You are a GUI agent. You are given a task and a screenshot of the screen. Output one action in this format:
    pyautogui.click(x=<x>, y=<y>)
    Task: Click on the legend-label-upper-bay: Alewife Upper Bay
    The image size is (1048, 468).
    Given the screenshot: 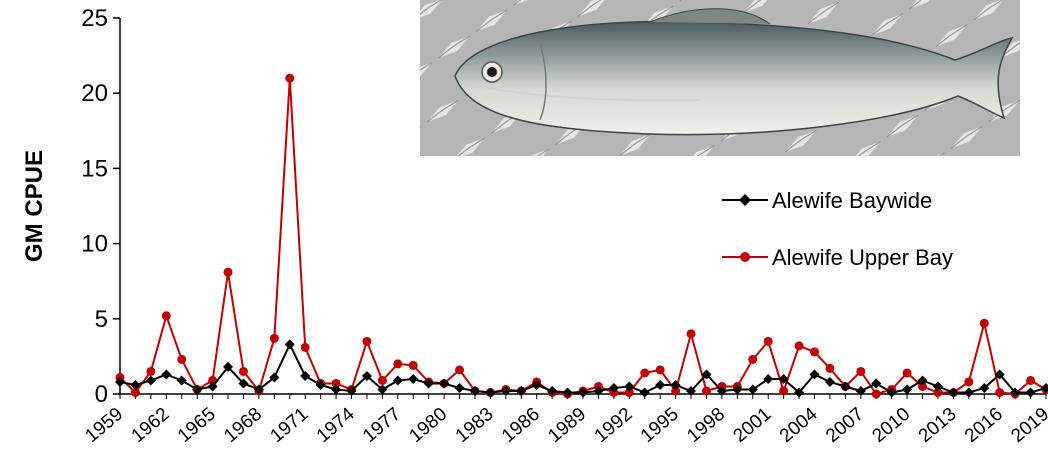 What is the action you would take?
    pyautogui.click(x=862, y=257)
    